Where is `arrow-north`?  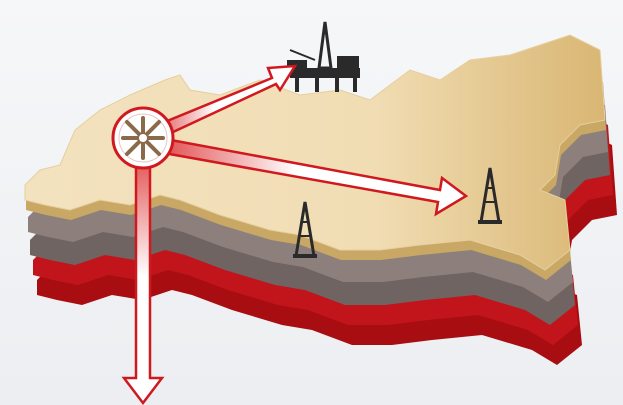
arrow-north is located at coordinates (223, 103).